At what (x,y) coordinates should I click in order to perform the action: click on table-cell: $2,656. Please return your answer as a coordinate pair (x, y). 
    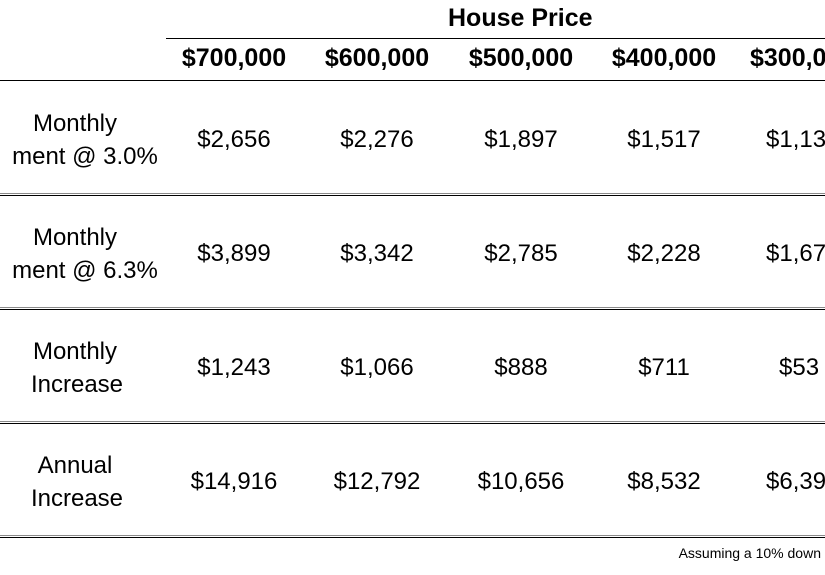
    Looking at the image, I should click on (234, 139).